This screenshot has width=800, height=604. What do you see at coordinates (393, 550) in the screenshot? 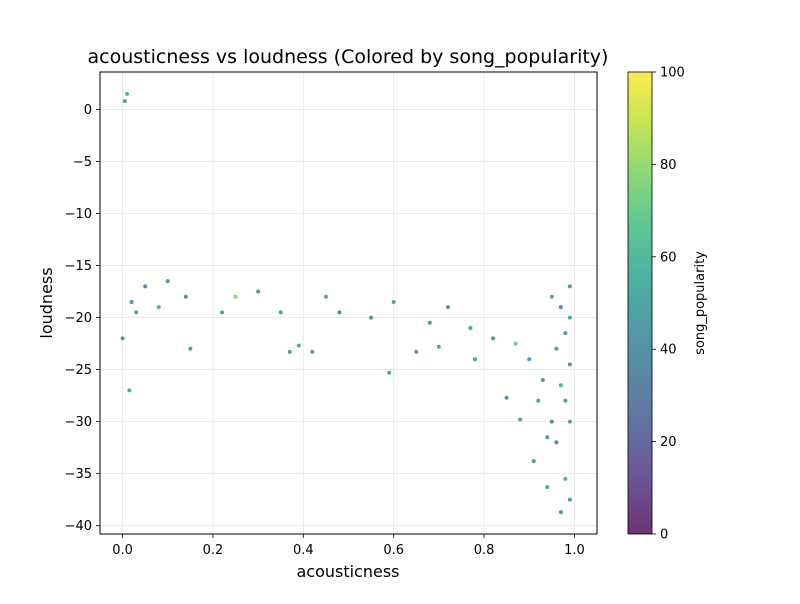
I see `x-tick-label: 0.6` at bounding box center [393, 550].